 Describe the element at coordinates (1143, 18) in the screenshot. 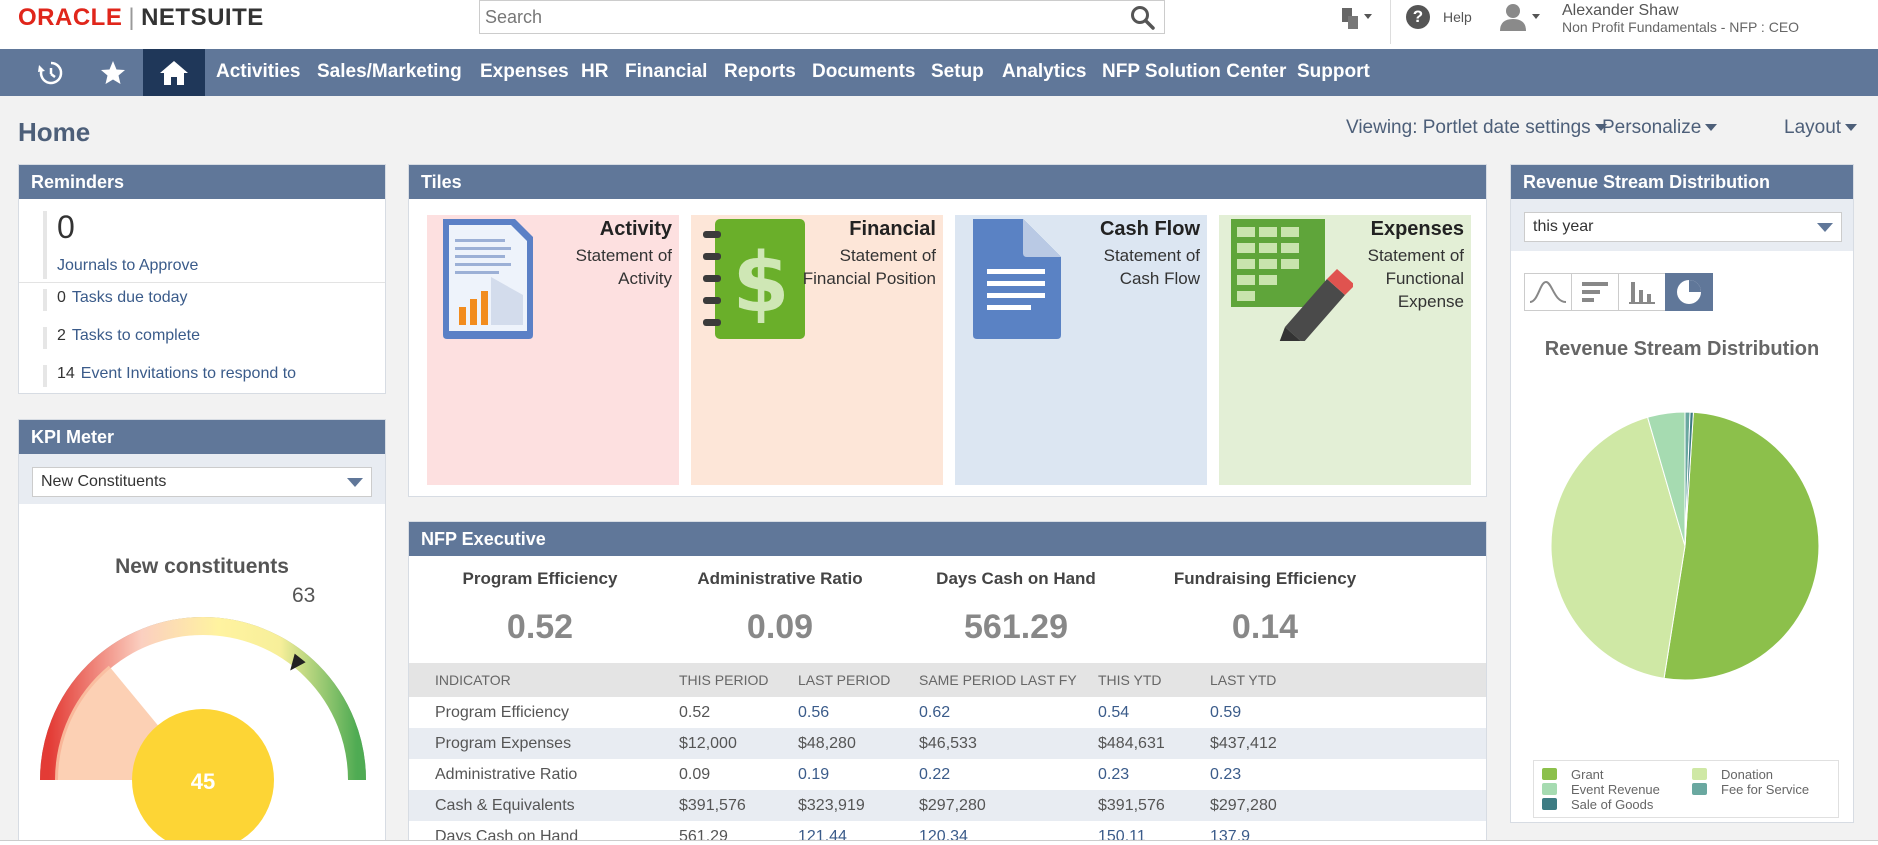

I see `search-icon` at that location.